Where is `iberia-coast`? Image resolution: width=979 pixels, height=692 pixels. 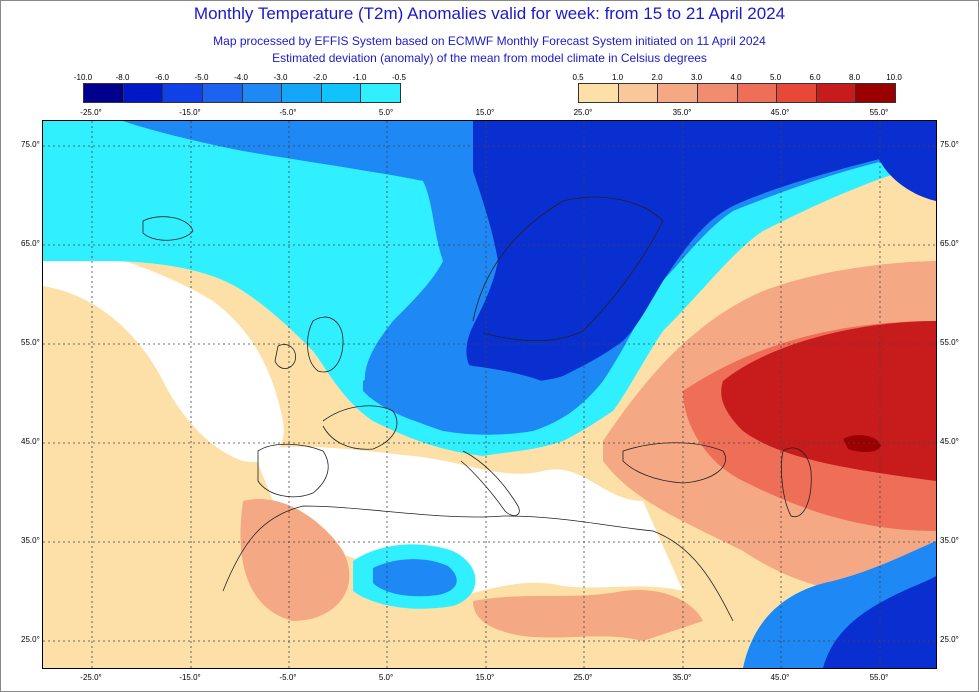
iberia-coast is located at coordinates (293, 470).